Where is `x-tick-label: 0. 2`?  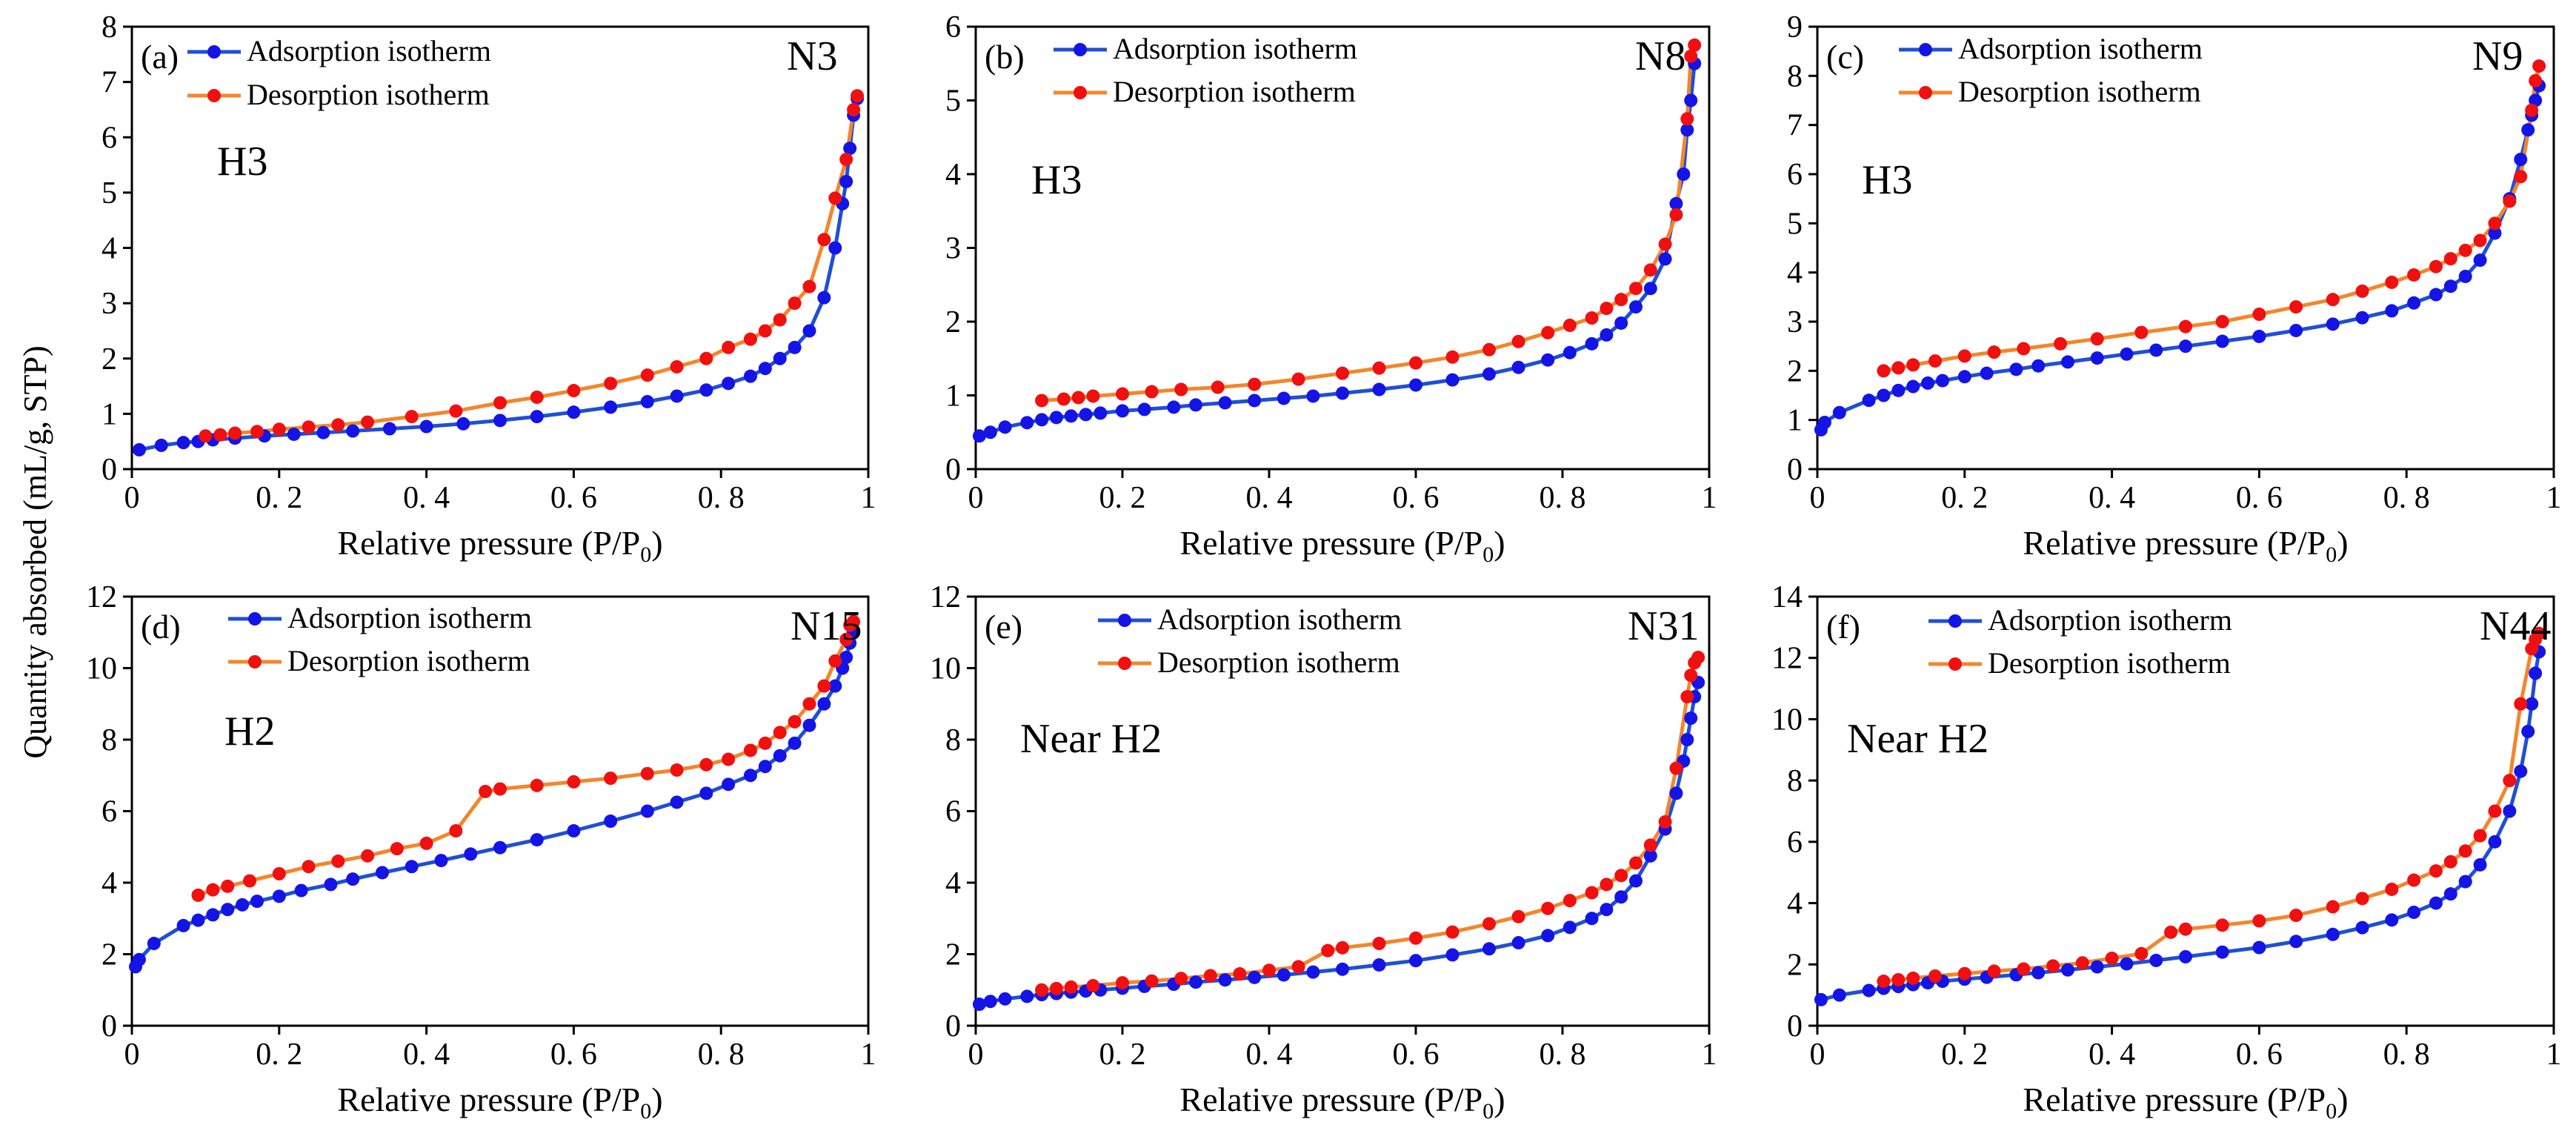
x-tick-label: 0. 2 is located at coordinates (1122, 1055).